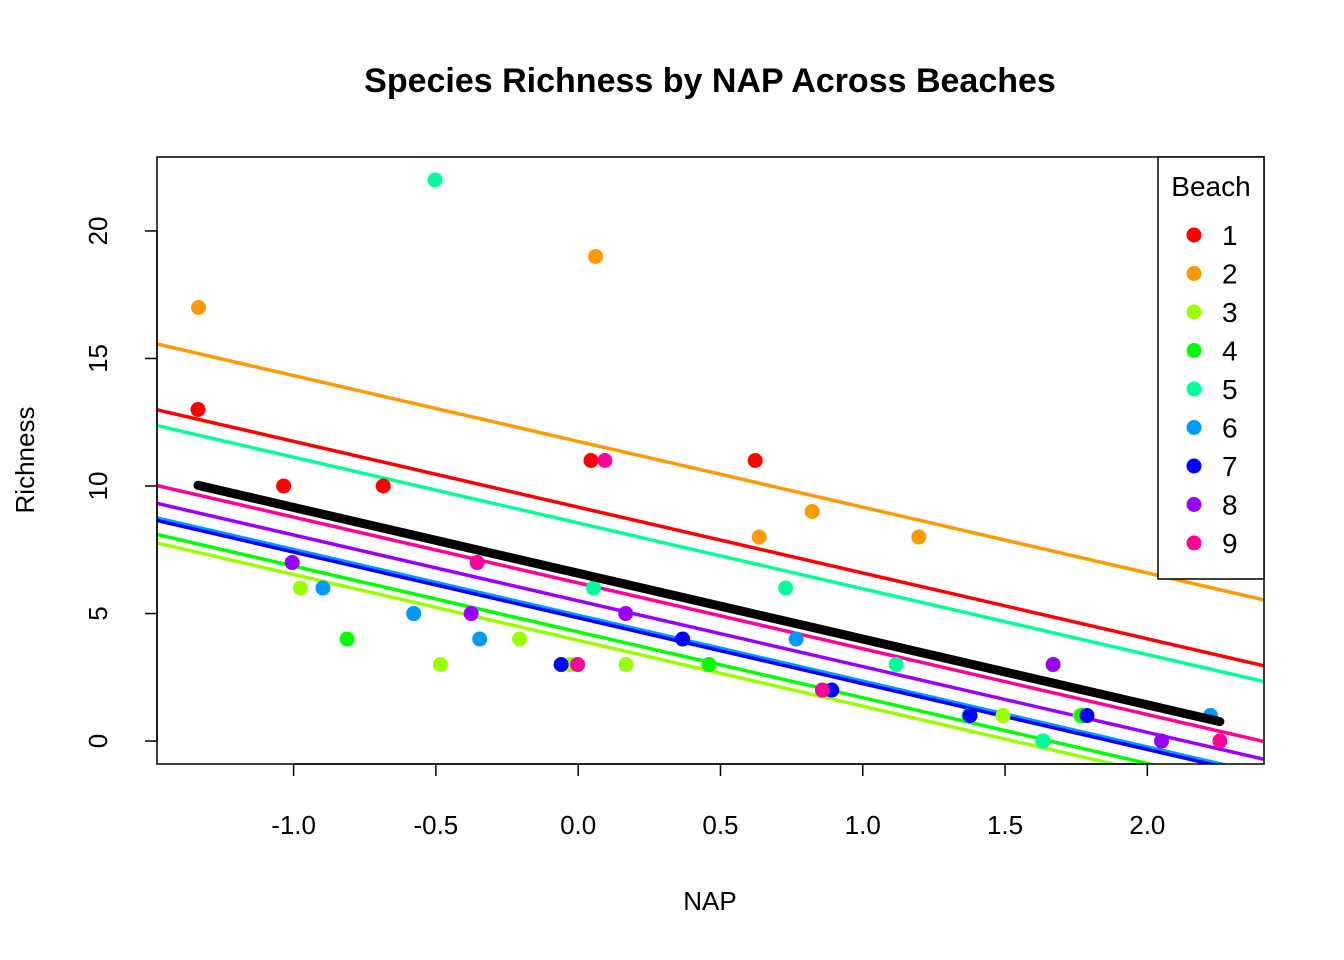 The height and width of the screenshot is (960, 1344). What do you see at coordinates (718, 801) in the screenshot?
I see `x-axis: -1.0 -0.5 0.0 0.5 1.0 1.5 2.0` at bounding box center [718, 801].